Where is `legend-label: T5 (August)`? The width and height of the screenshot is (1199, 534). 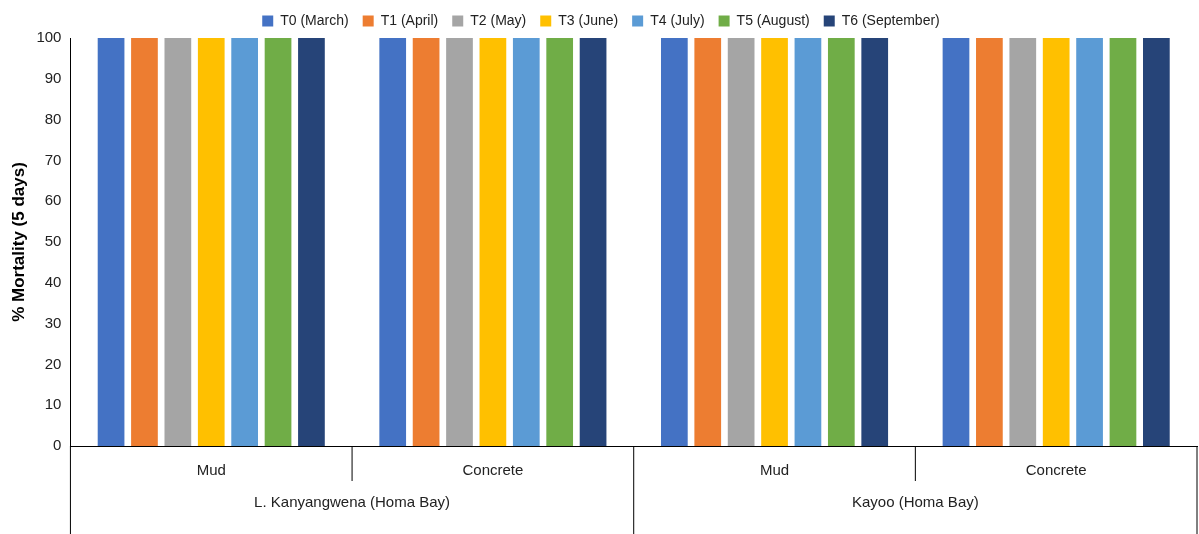
legend-label: T5 (August) is located at coordinates (773, 19).